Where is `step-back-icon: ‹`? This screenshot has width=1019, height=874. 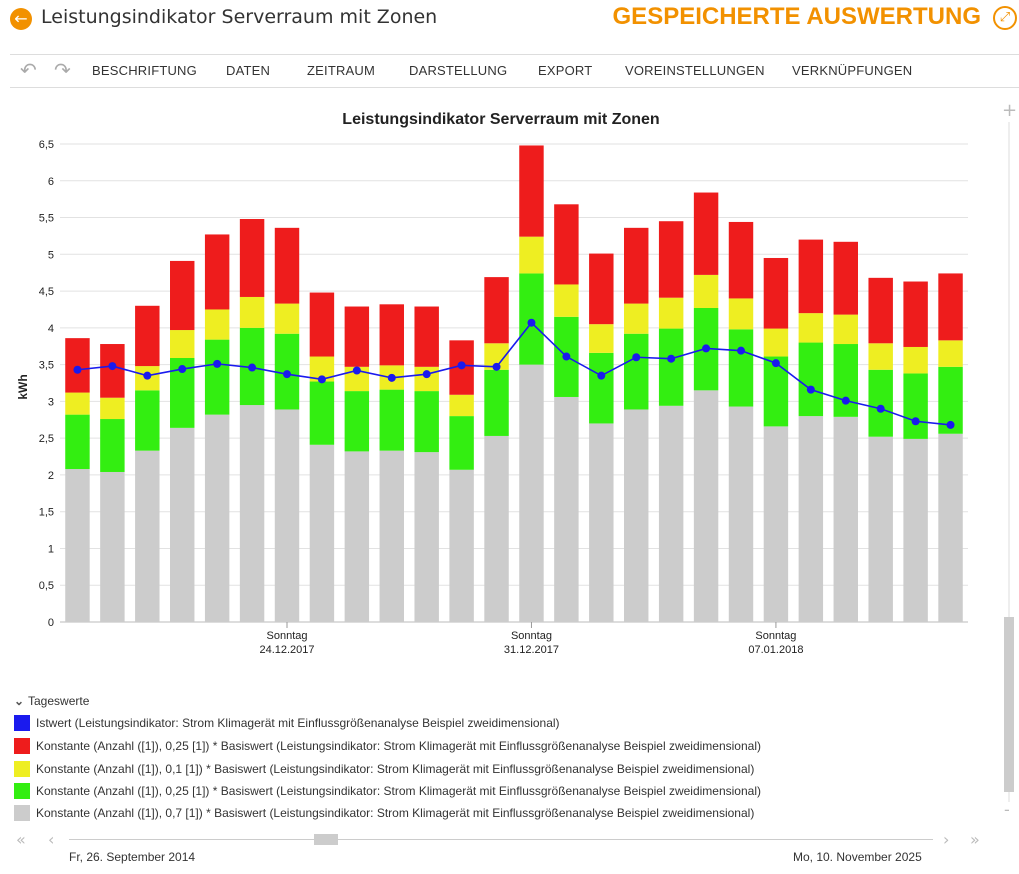 step-back-icon: ‹ is located at coordinates (51, 839).